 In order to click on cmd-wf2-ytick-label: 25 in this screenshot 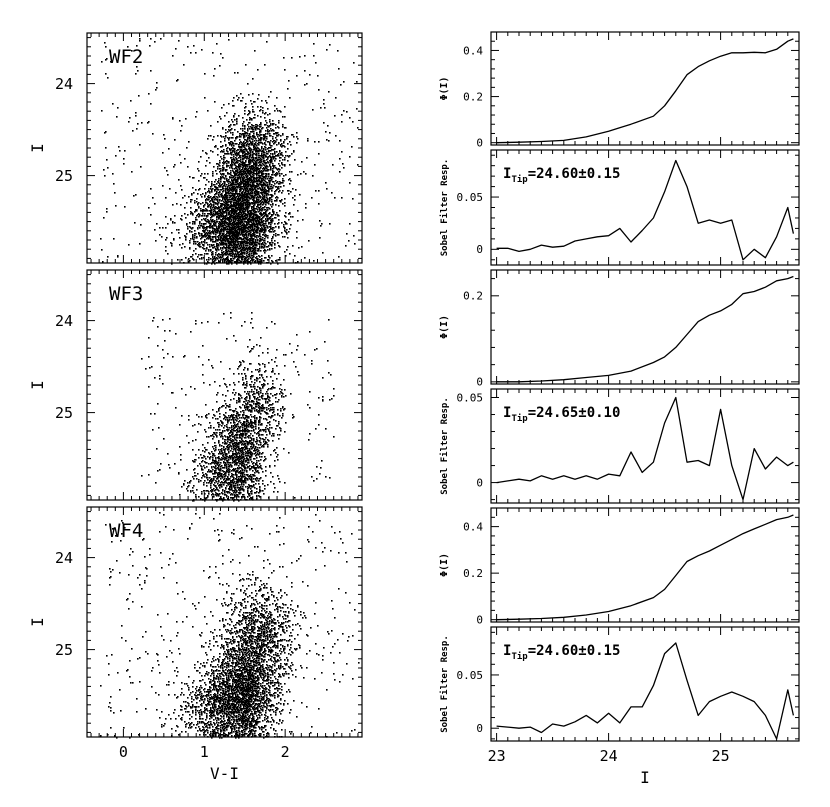, I will do `click(64, 176)`.